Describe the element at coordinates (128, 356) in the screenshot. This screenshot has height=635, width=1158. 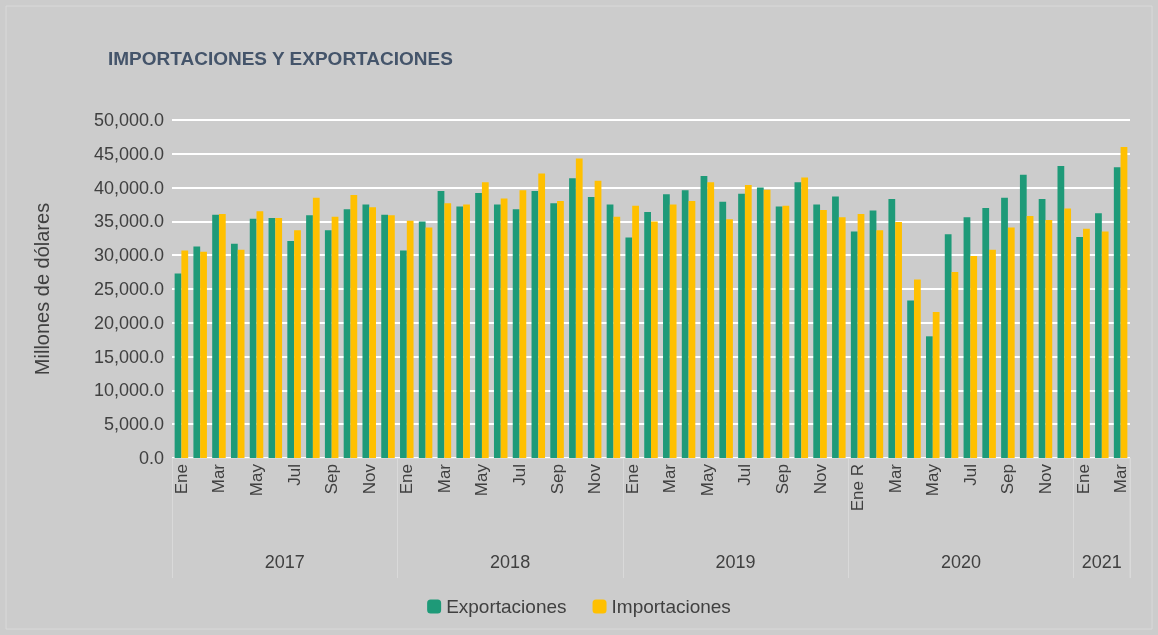
I see `y-tick-label: 15,000.0` at that location.